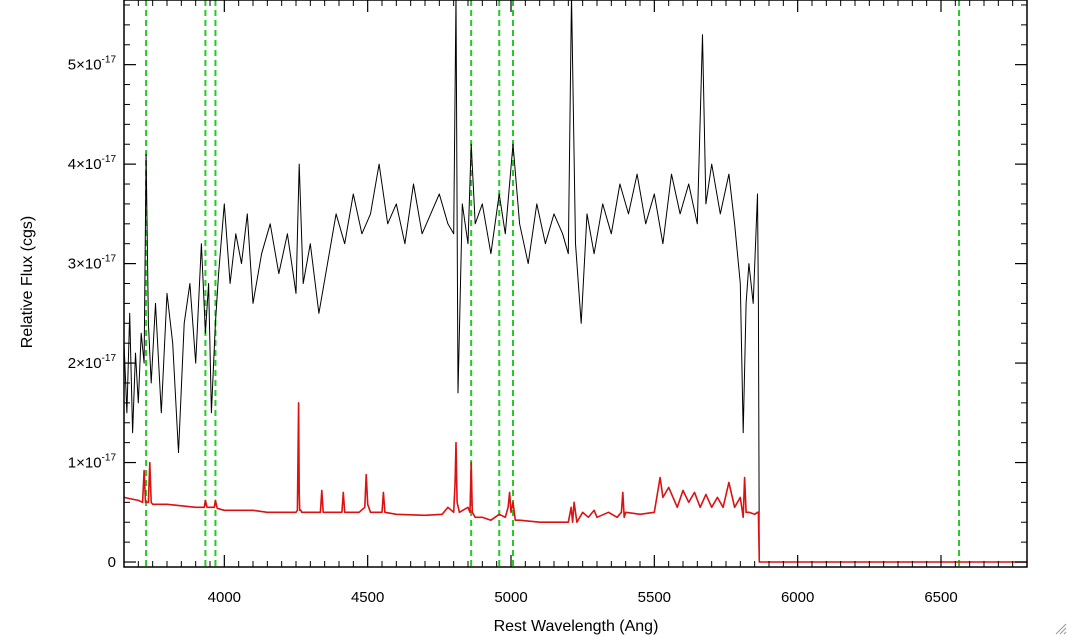 Image resolution: width=1069 pixels, height=637 pixels. Describe the element at coordinates (1061, 629) in the screenshot. I see `resize-grip-icon` at that location.